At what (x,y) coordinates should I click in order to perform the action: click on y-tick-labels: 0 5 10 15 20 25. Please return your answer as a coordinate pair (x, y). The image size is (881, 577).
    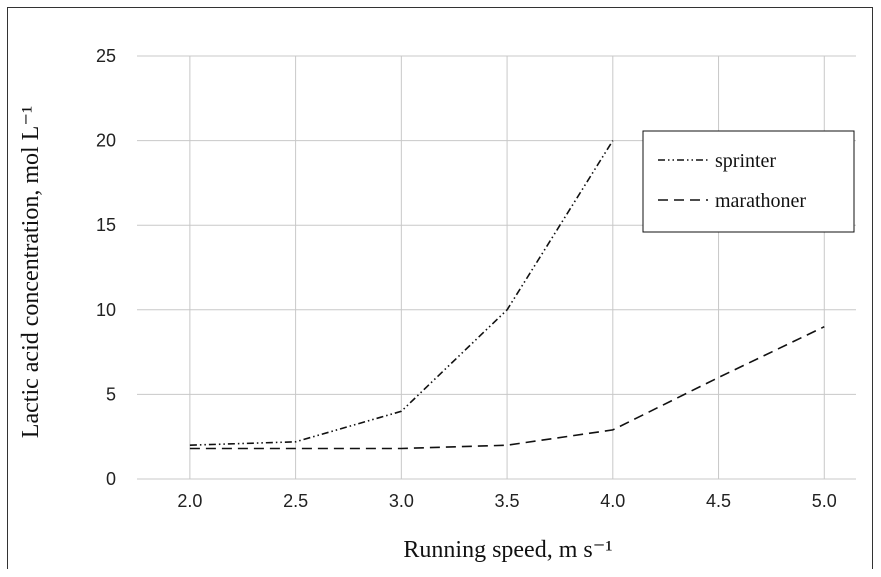
    Looking at the image, I should click on (106, 267).